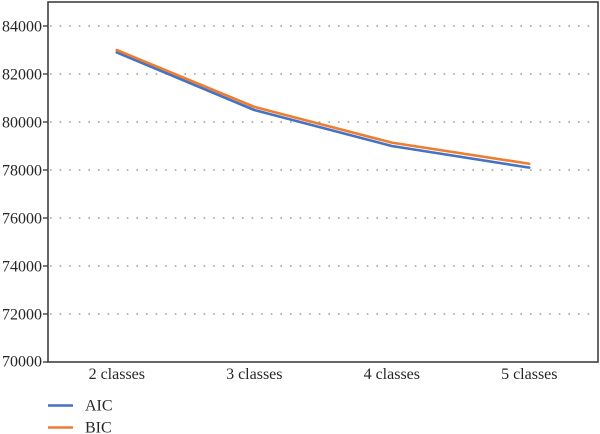 The width and height of the screenshot is (600, 434). I want to click on x-category-label: 3 classes, so click(254, 374).